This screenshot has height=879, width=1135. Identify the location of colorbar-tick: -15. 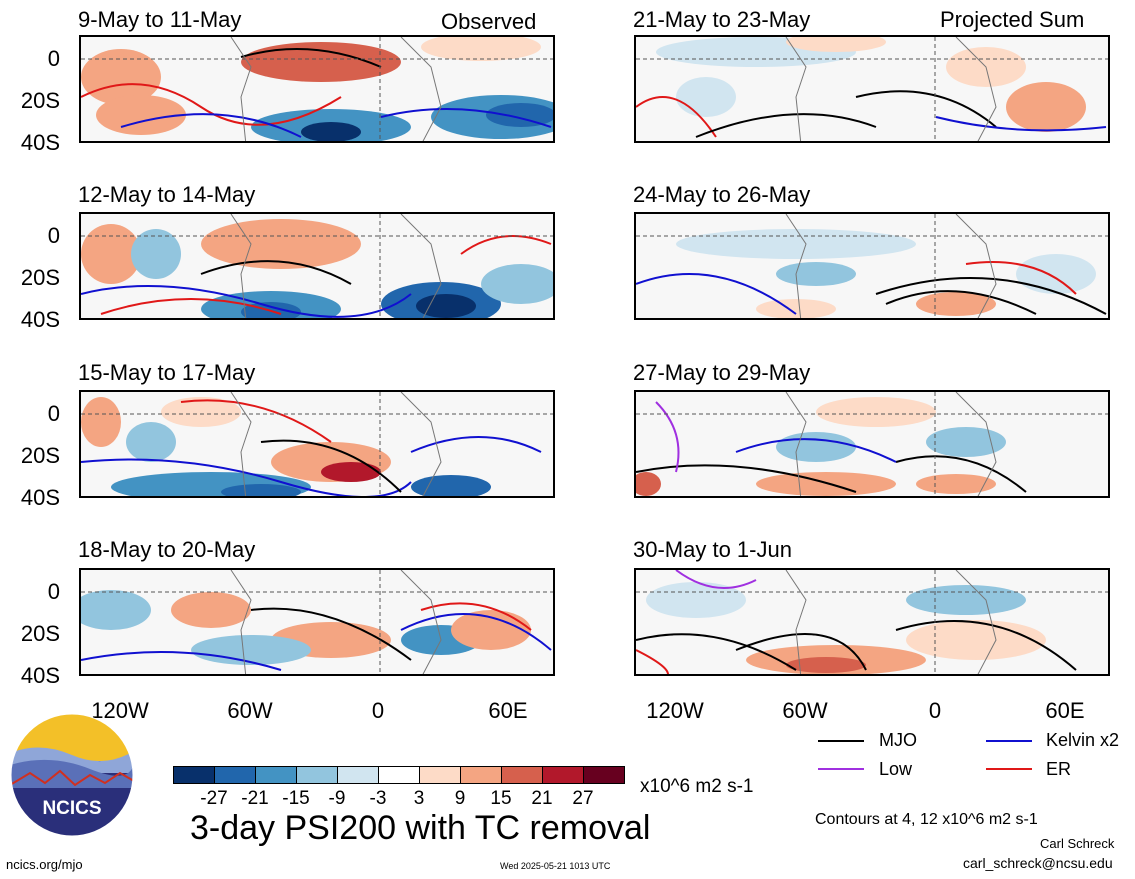
(296, 798).